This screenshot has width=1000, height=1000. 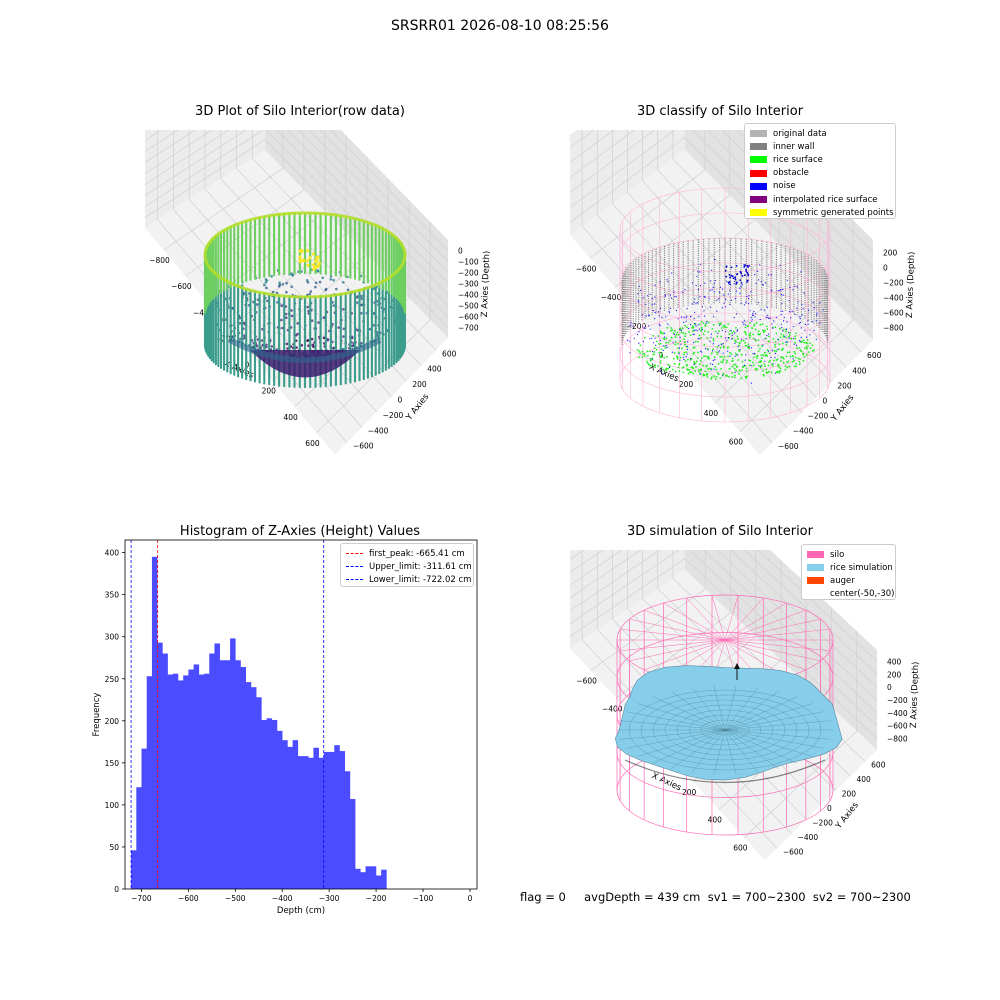 I want to click on y-tick-label: −400, so click(x=808, y=837).